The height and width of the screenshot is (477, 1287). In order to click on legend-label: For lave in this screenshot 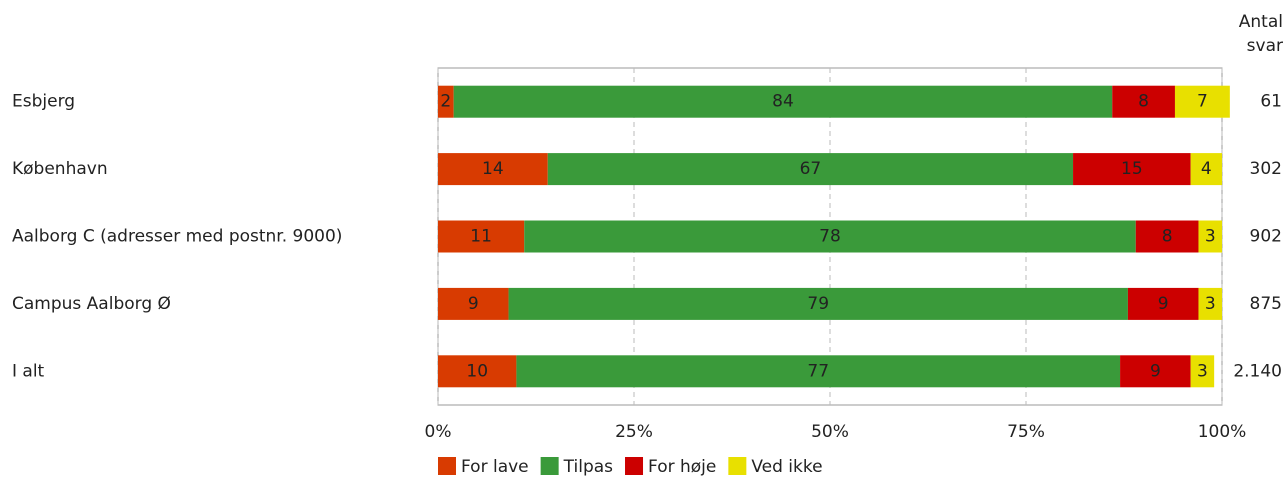, I will do `click(495, 467)`.